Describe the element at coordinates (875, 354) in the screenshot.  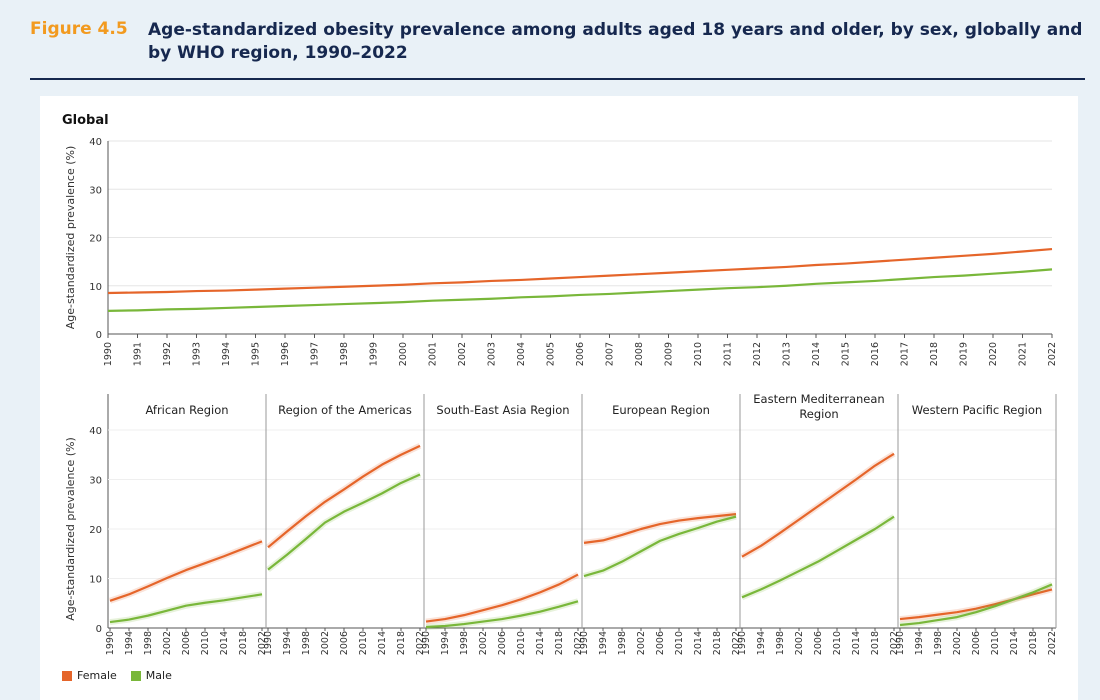
I see `global-x-tick-label: 2016` at that location.